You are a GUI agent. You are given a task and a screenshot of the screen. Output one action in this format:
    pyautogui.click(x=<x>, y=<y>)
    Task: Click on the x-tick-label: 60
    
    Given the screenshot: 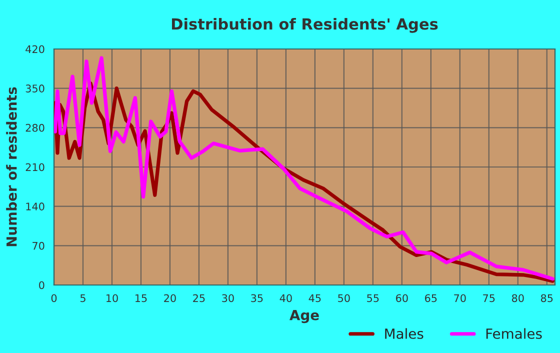 What is the action you would take?
    pyautogui.click(x=402, y=298)
    